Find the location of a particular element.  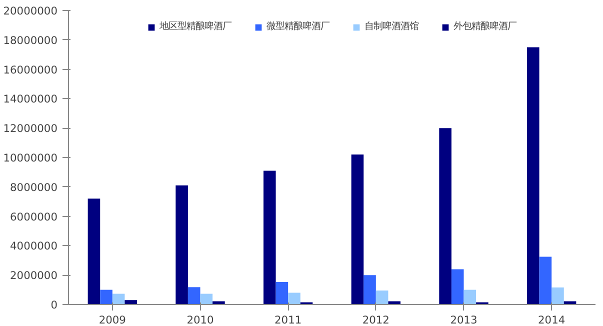

y-tick-label: 16000000 is located at coordinates (30, 69).